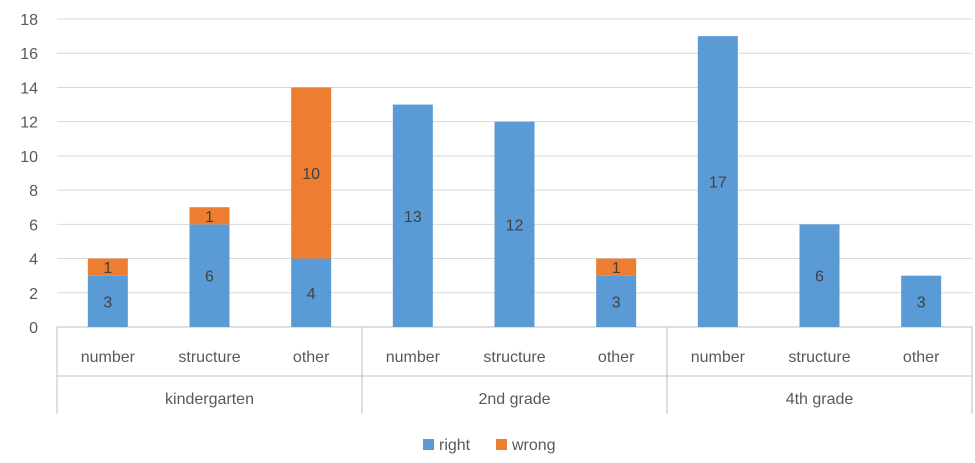 The height and width of the screenshot is (463, 975). Describe the element at coordinates (33, 260) in the screenshot. I see `y-tick-label: 4` at that location.